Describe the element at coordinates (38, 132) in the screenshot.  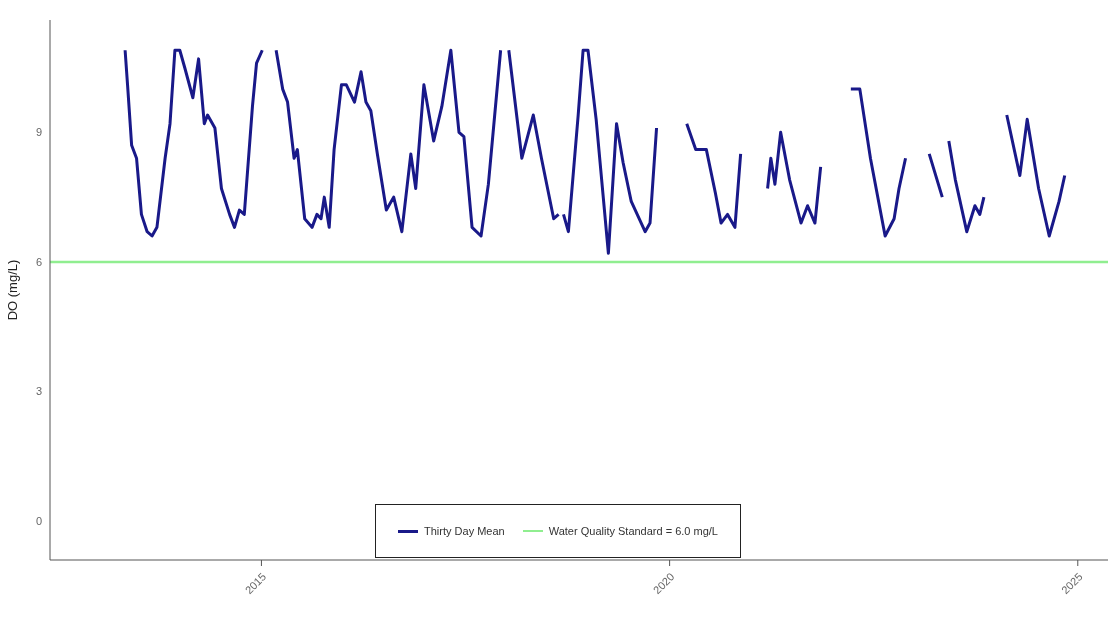
I see `y-tick-label: 9` at that location.